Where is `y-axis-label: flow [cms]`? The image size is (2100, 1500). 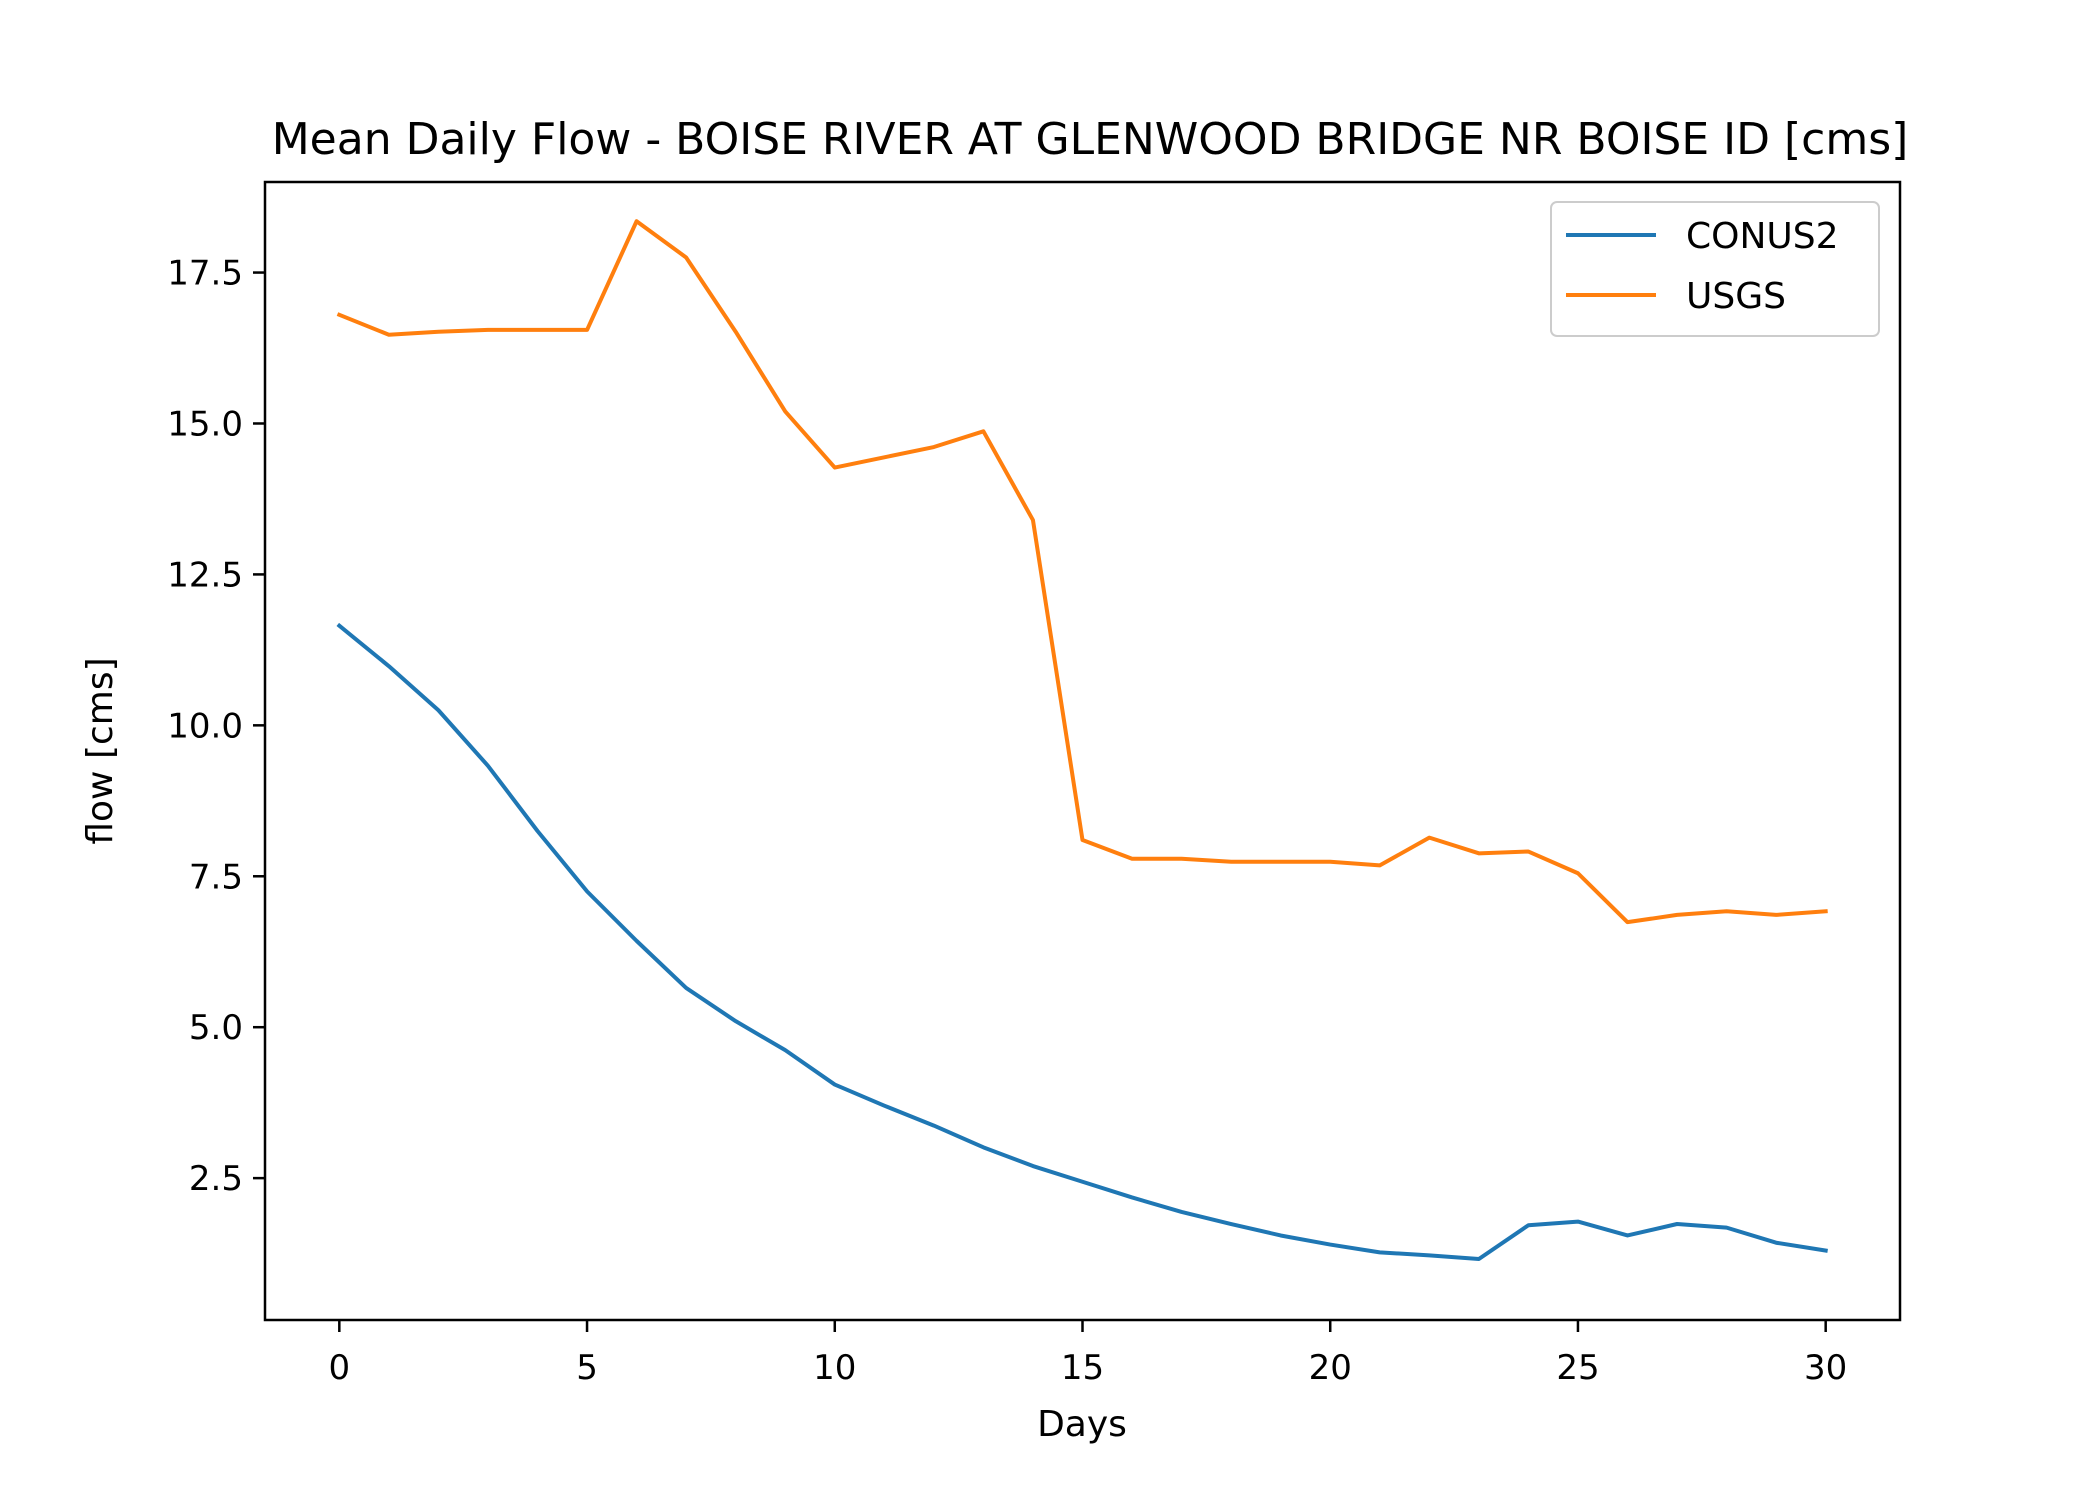 y-axis-label: flow [cms] is located at coordinates (100, 750).